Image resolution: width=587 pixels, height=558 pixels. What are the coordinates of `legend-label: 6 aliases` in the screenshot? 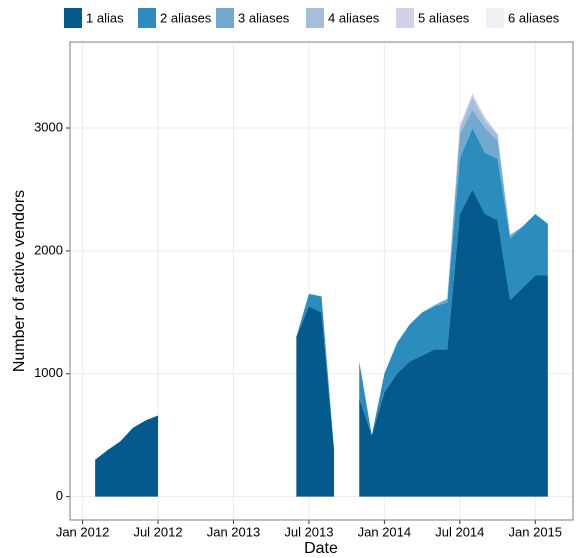 It's located at (534, 17).